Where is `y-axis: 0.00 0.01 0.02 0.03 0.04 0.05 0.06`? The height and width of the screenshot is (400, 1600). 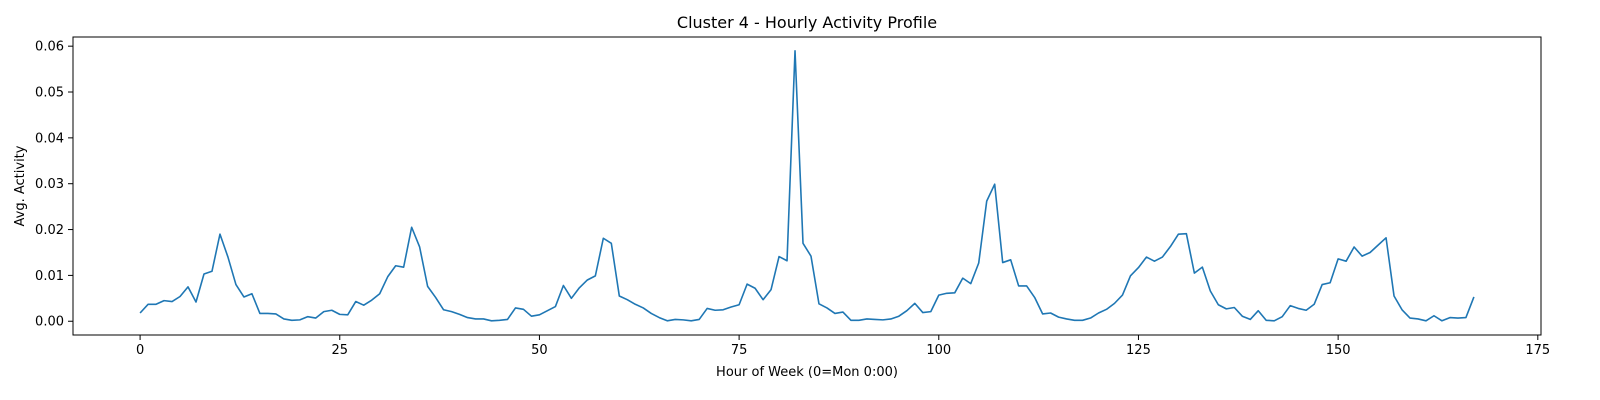 y-axis: 0.00 0.01 0.02 0.03 0.04 0.05 0.06 is located at coordinates (54, 185).